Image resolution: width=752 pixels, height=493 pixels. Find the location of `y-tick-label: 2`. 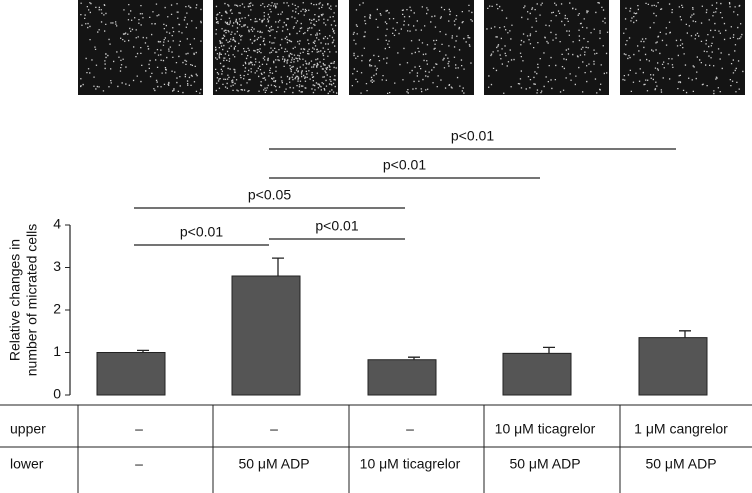

y-tick-label: 2 is located at coordinates (57, 309).